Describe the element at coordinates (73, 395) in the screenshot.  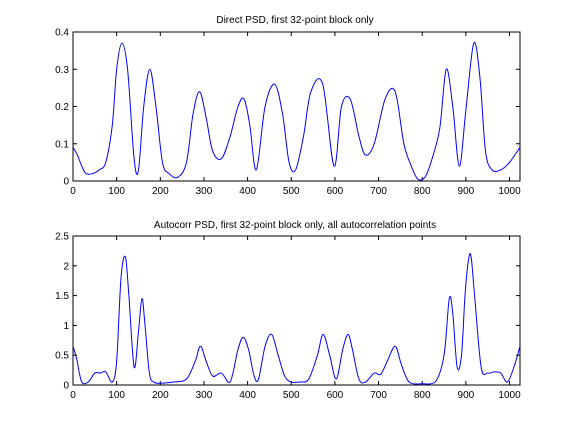
I see `bottom-subplot-x-tick-label: 0` at that location.